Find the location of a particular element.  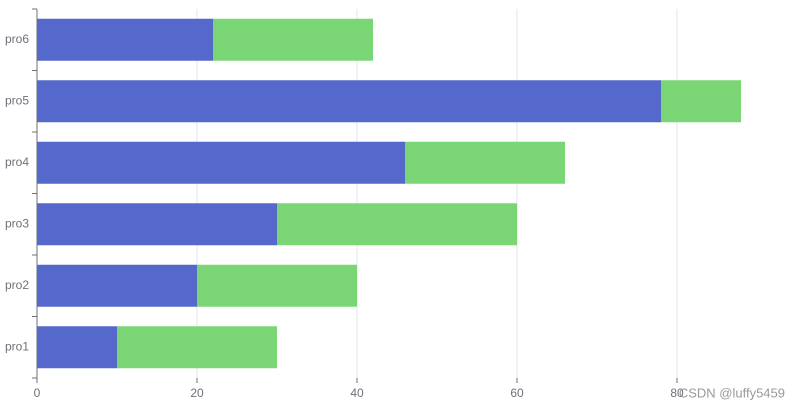

y-tick-label: pro3 is located at coordinates (17, 223).